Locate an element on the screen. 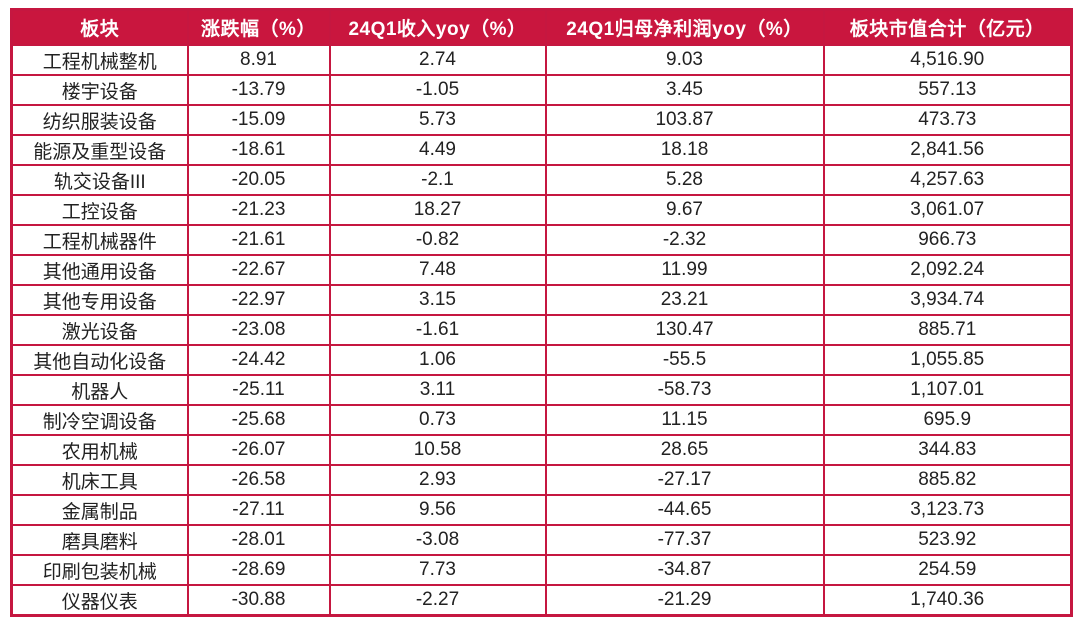 This screenshot has height=630, width=1080. cell-profit-yoy: 18.18 is located at coordinates (684, 150).